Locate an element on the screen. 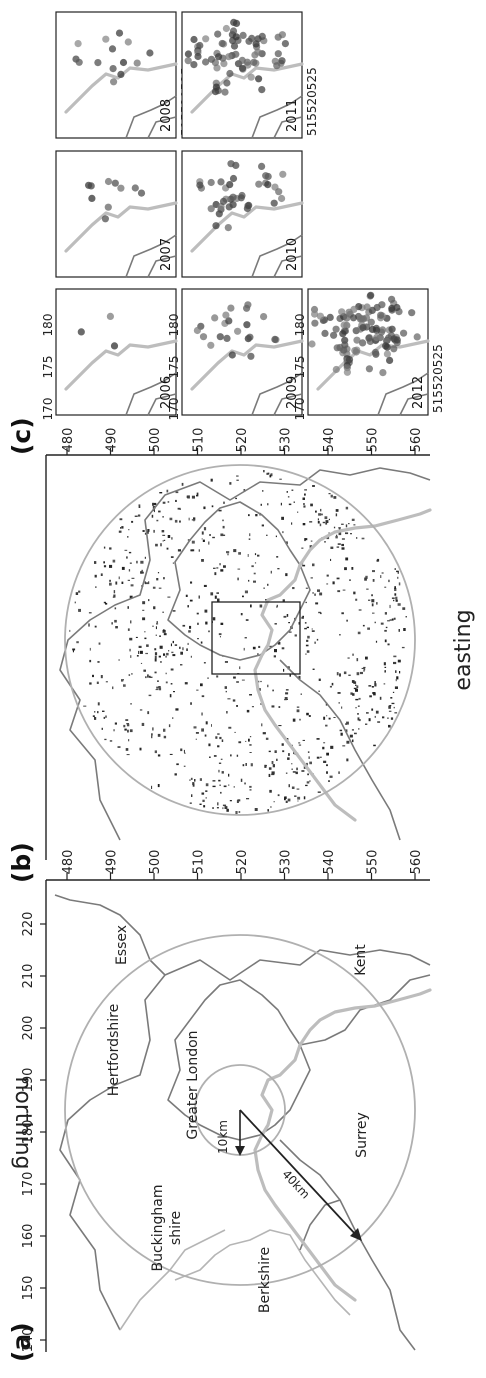 The image size is (486, 1378). small-map-frame is located at coordinates (116, 75).